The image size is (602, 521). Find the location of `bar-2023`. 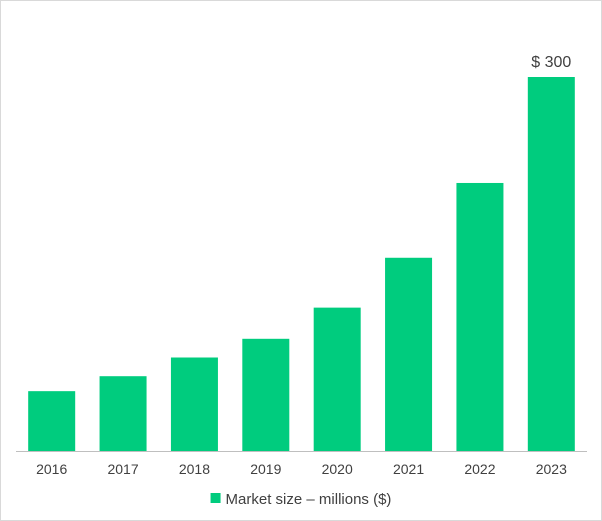

bar-2023 is located at coordinates (551, 264).